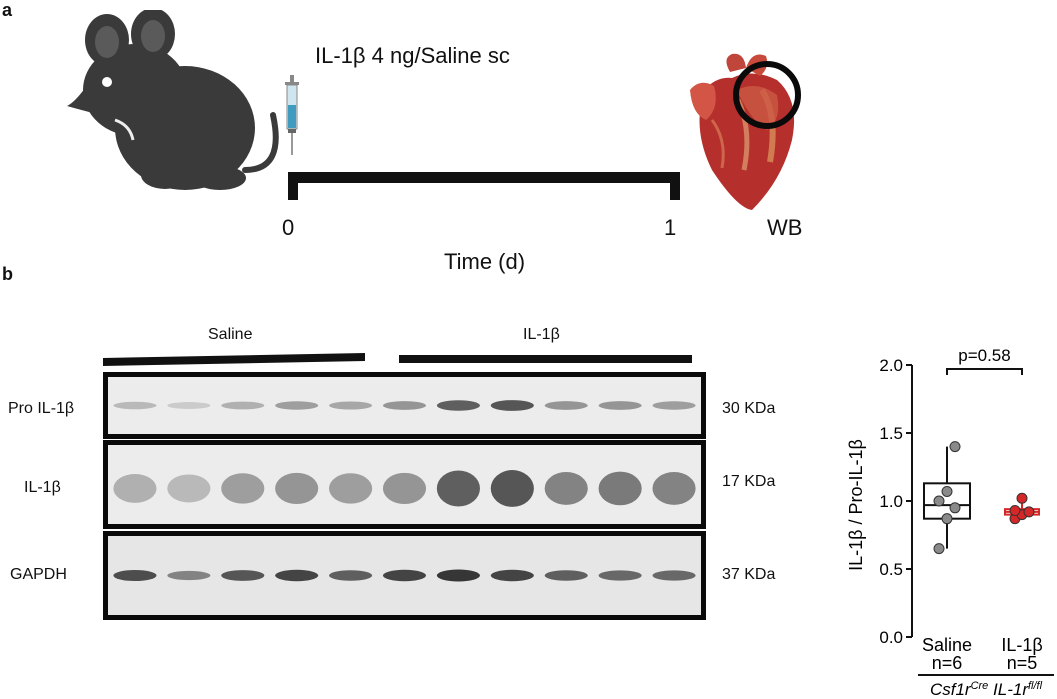 This screenshot has height=699, width=1057. What do you see at coordinates (173, 100) in the screenshot?
I see `mouse-illustration` at bounding box center [173, 100].